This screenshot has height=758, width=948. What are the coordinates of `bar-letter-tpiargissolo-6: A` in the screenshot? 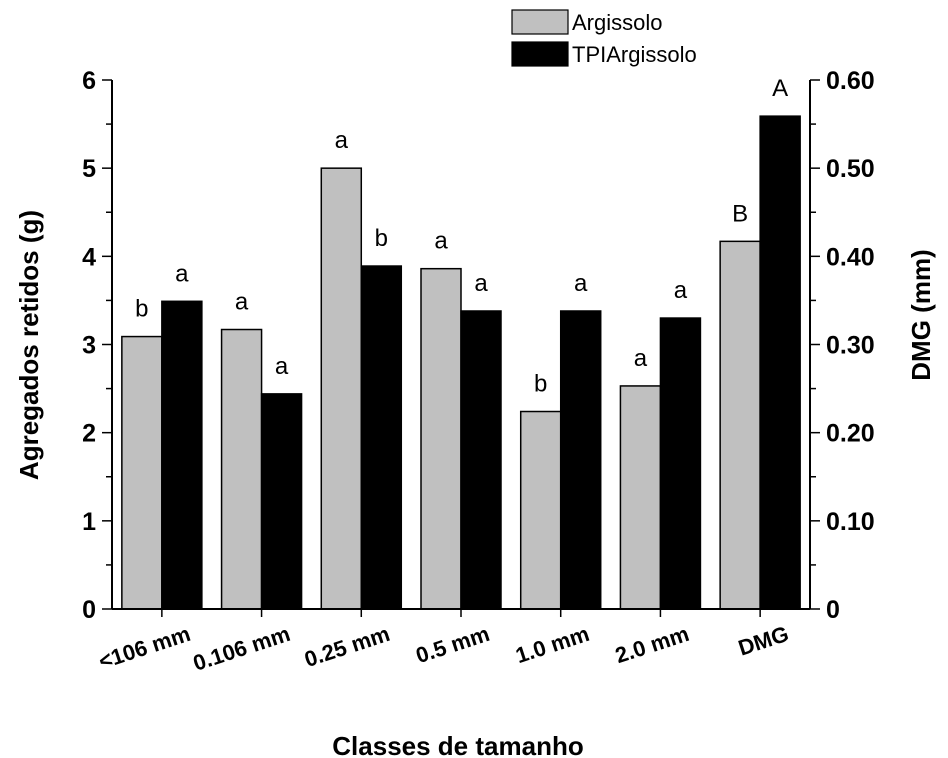 It's located at (780, 88).